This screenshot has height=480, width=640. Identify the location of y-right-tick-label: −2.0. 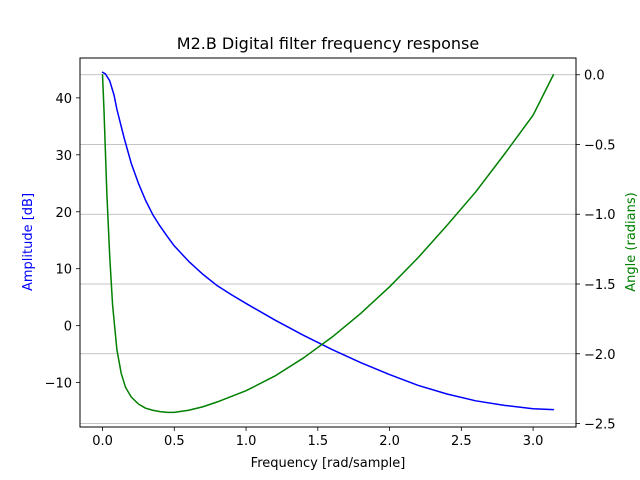
(600, 355).